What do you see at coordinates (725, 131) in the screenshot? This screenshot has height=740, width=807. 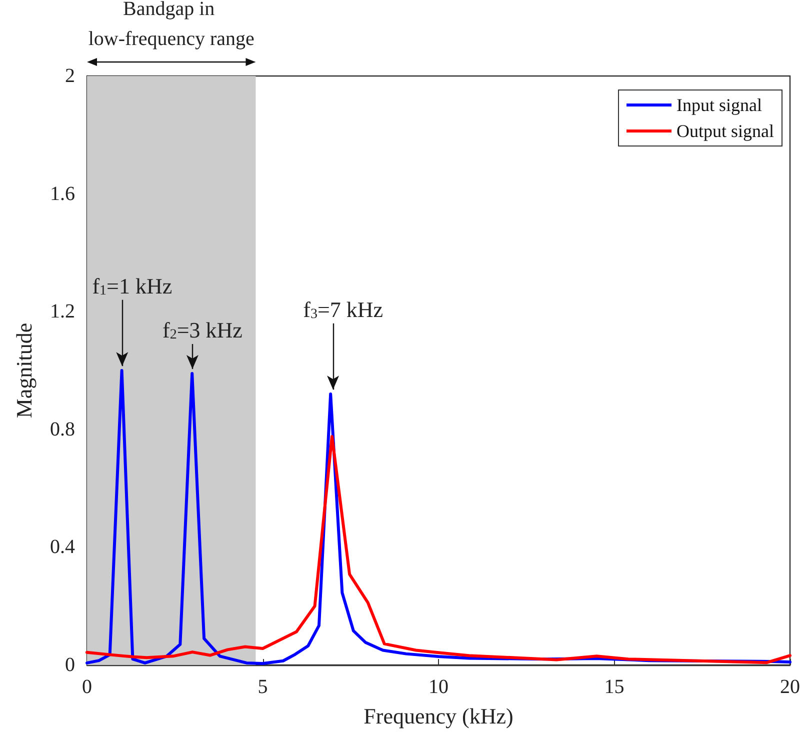 I see `legend-label: Output signal` at bounding box center [725, 131].